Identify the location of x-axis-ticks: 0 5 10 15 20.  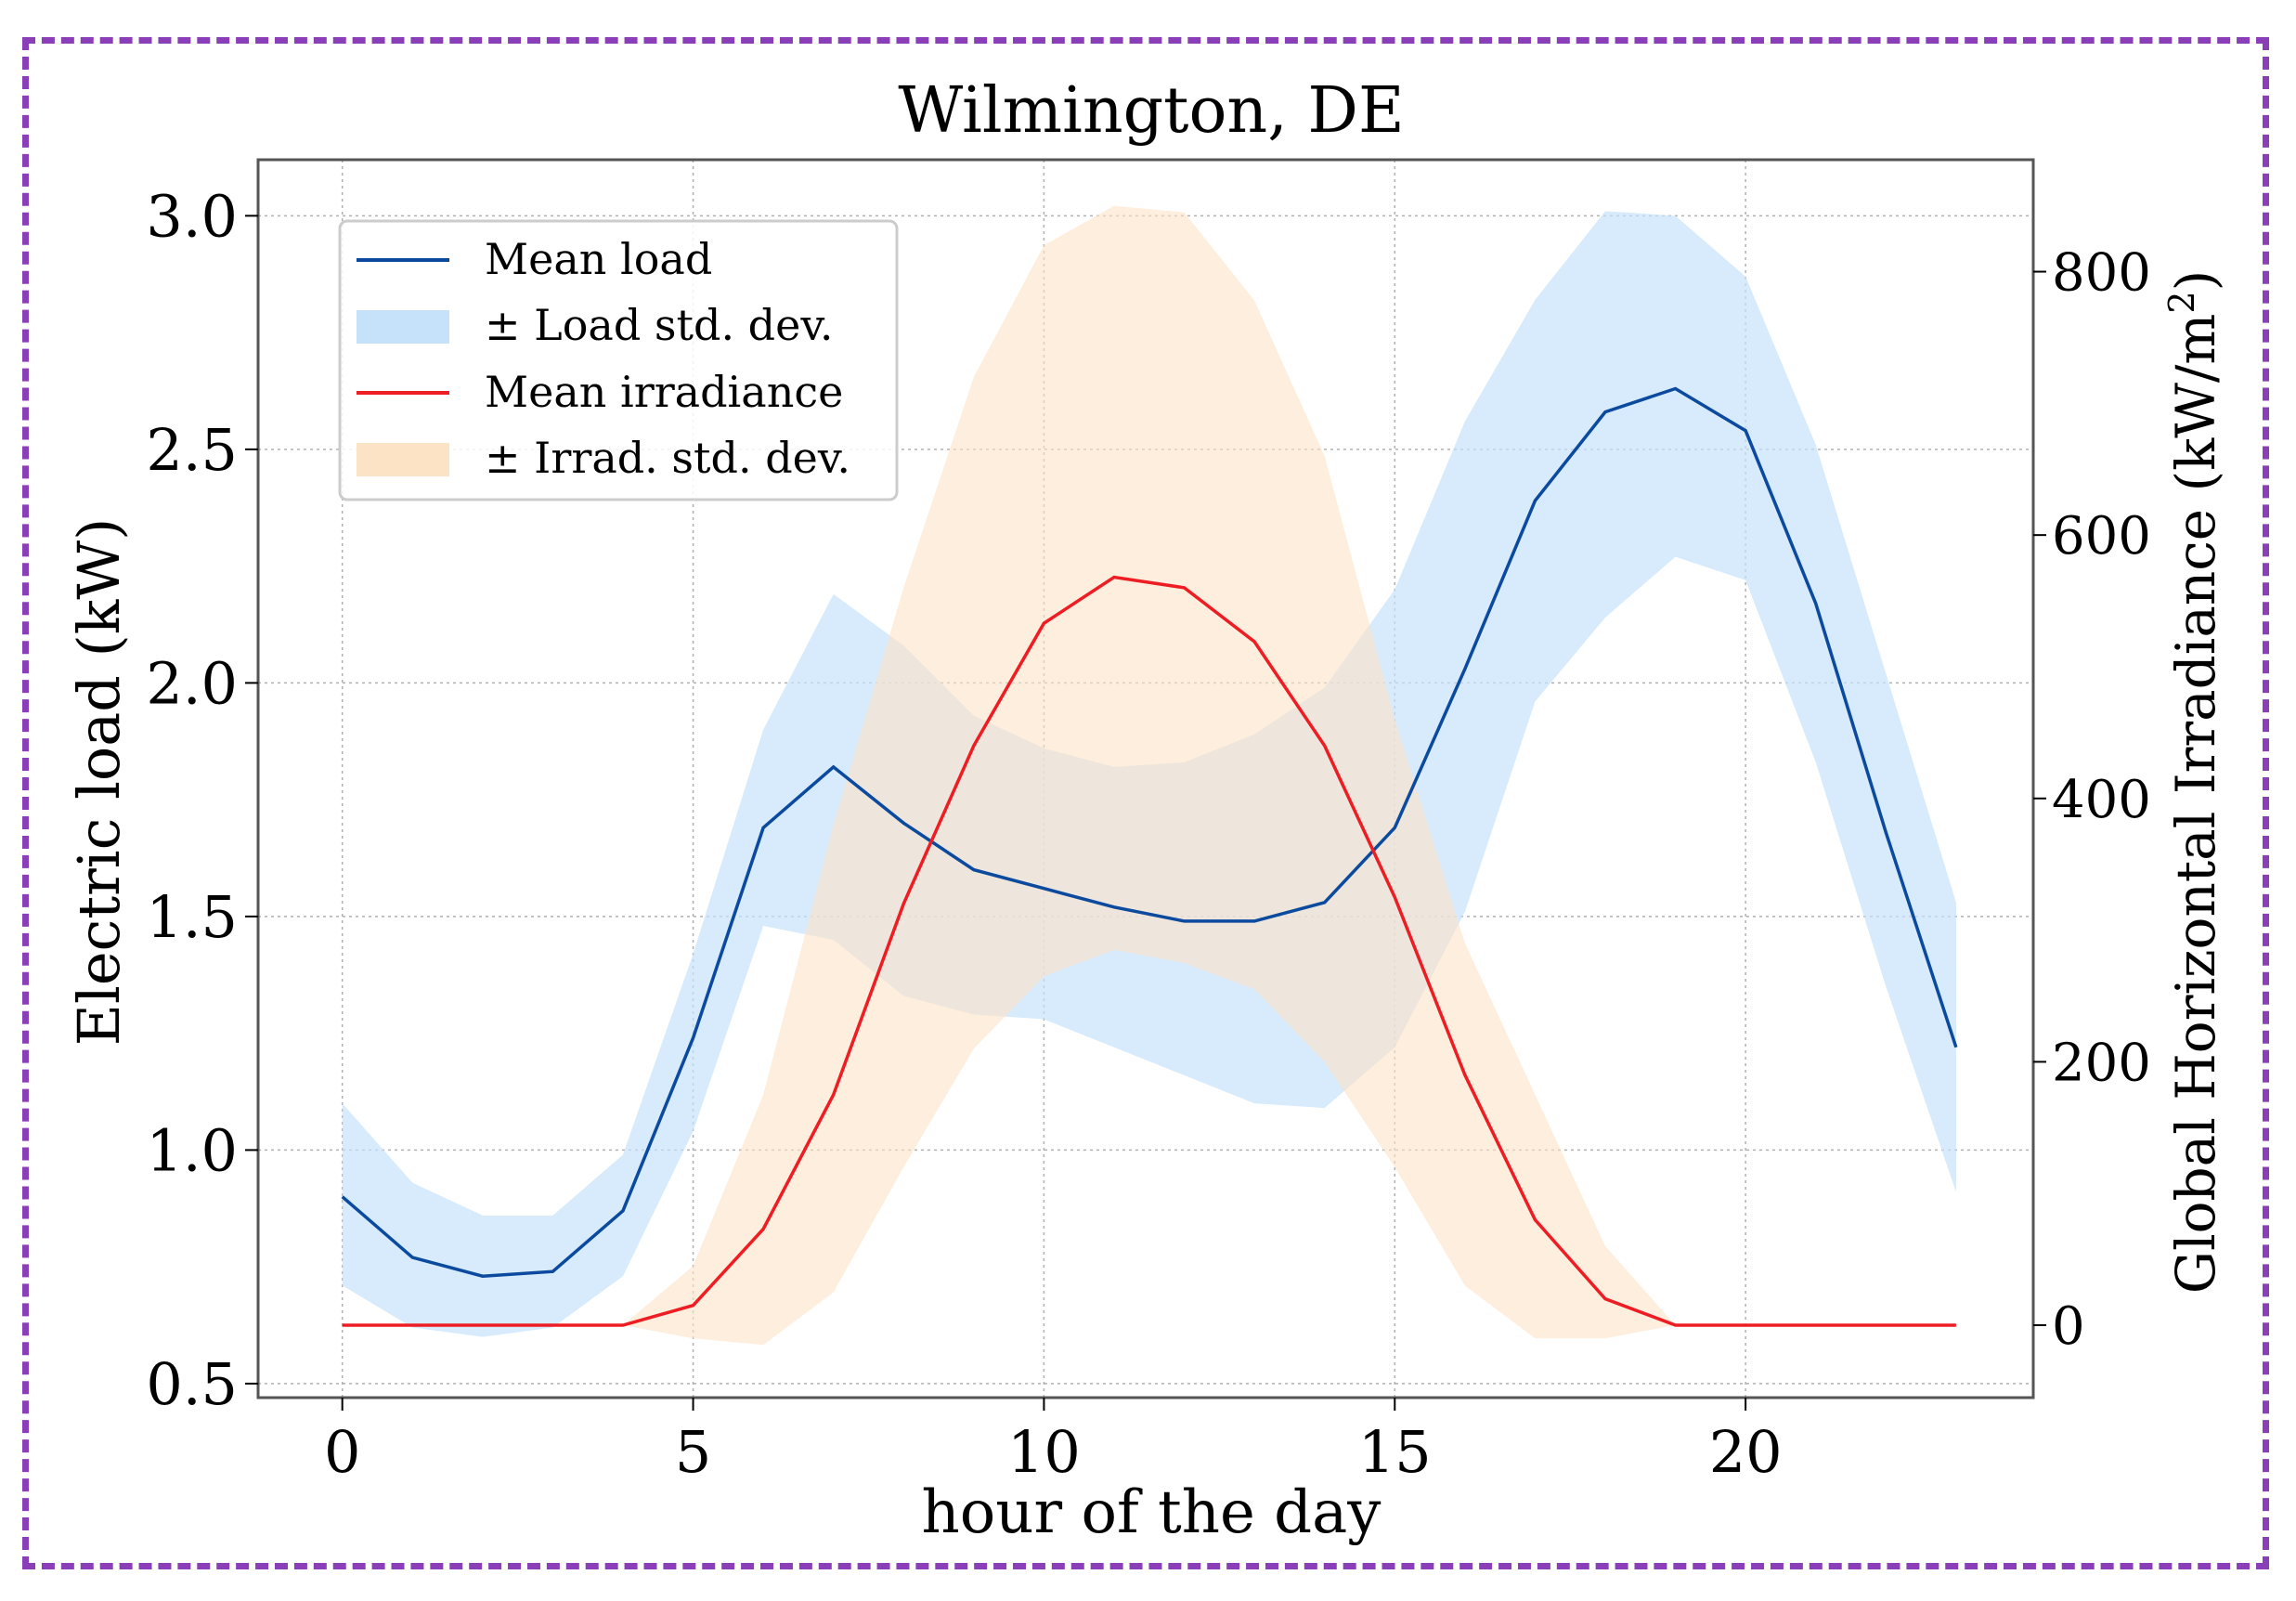
(1053, 1442).